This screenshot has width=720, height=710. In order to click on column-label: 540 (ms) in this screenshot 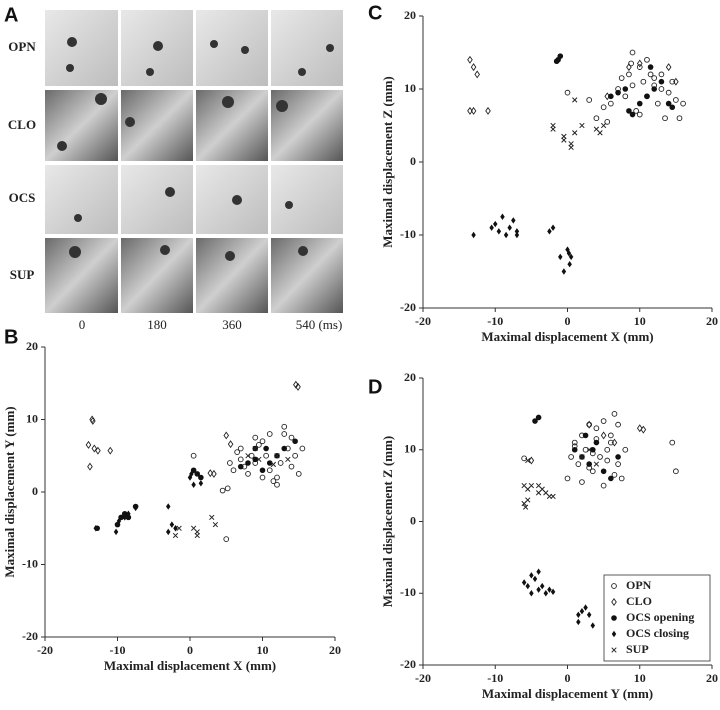, I will do `click(319, 324)`.